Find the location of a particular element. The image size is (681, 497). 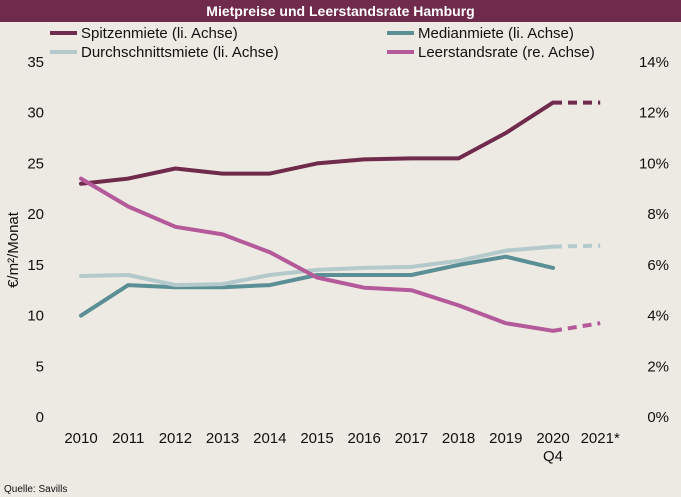

chart-title: Mietpreise und Leerstandsrate Hamburg is located at coordinates (340, 11).